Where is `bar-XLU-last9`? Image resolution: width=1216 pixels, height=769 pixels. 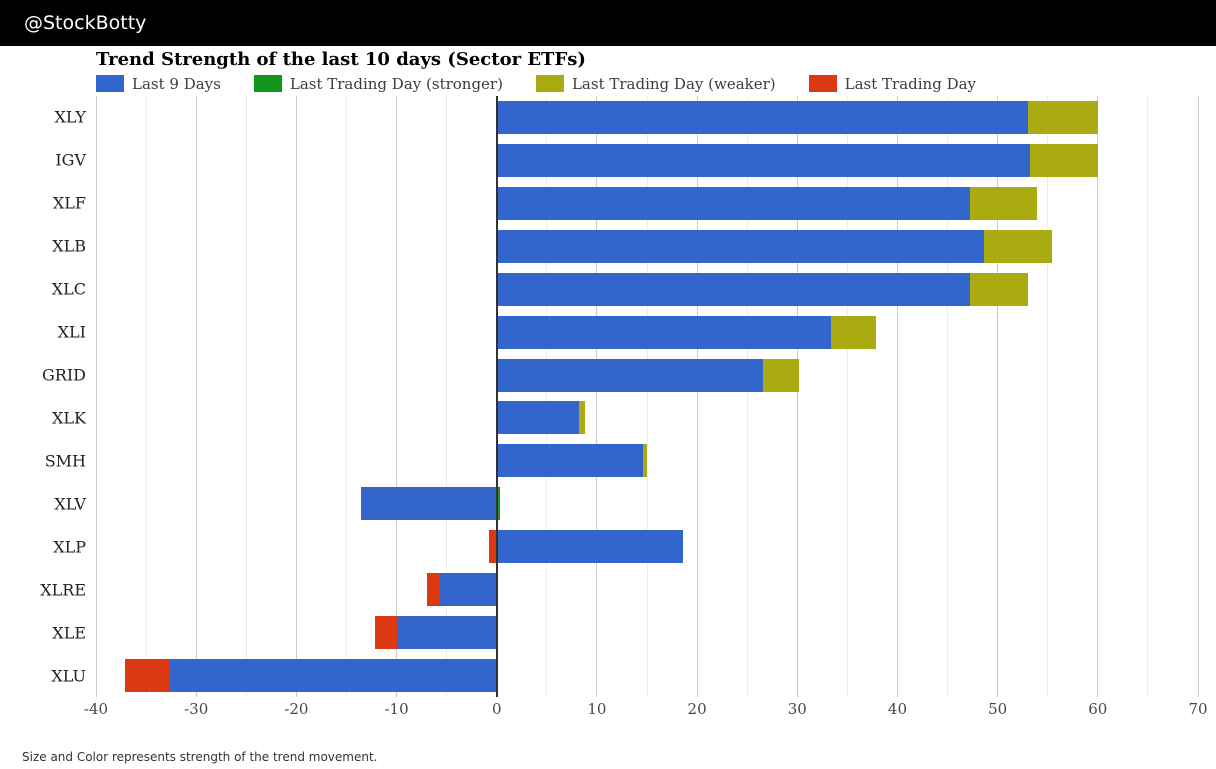
bar-XLU-last9 is located at coordinates (333, 676).